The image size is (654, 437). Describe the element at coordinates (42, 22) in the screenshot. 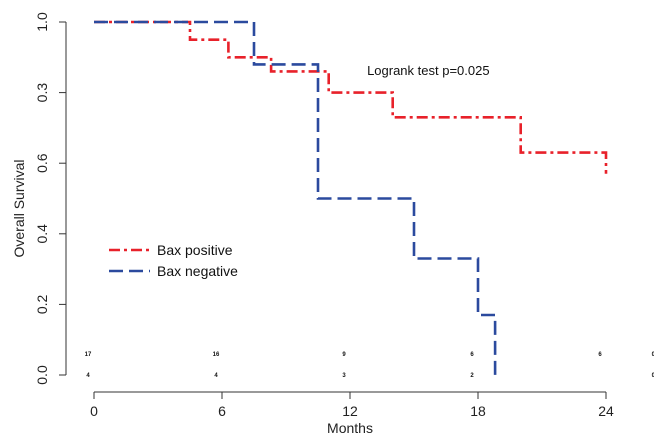

I see `y-tick-label: 1.0` at that location.